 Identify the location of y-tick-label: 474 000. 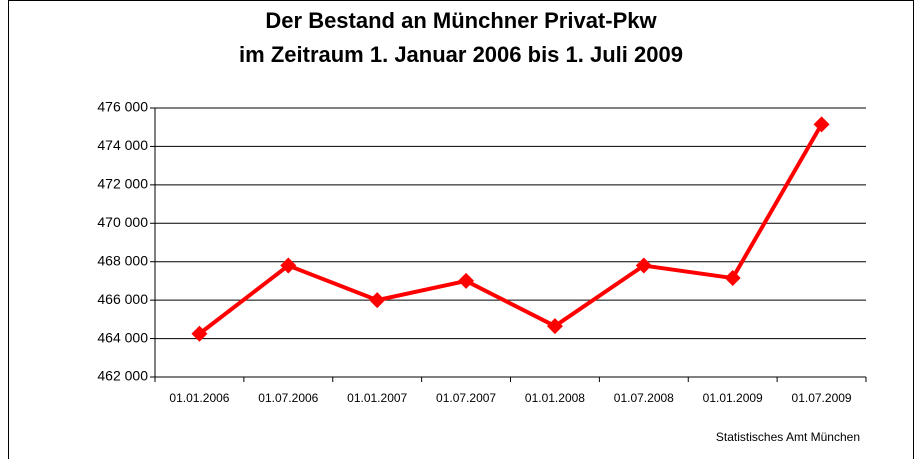
(122, 145).